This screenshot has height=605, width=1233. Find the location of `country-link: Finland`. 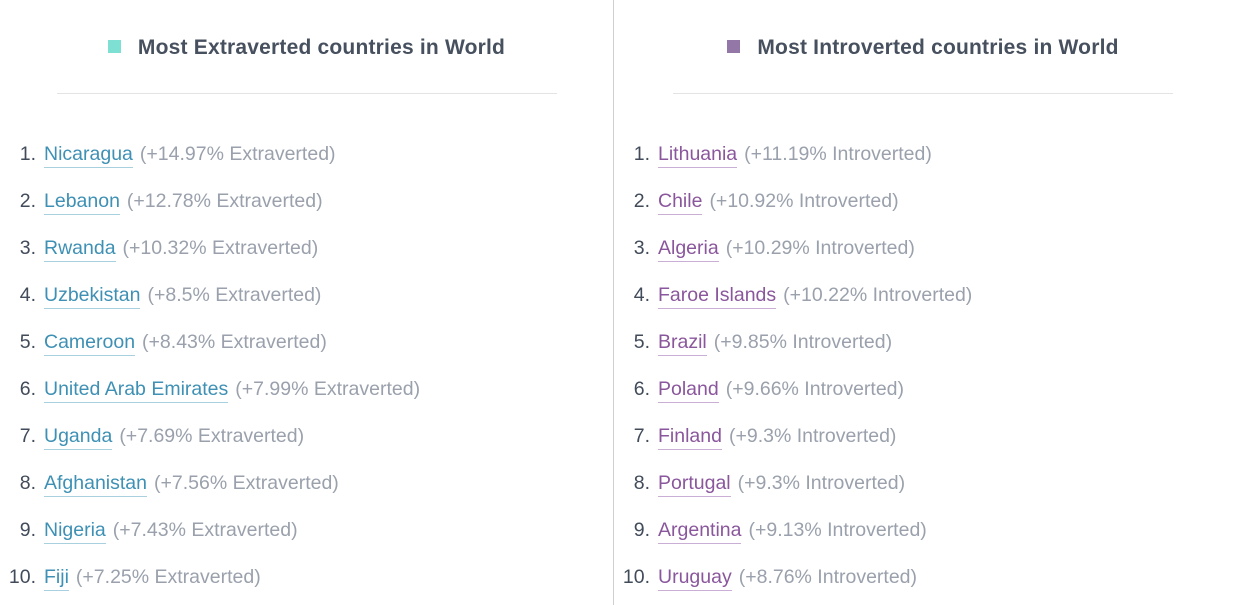

country-link: Finland is located at coordinates (690, 437).